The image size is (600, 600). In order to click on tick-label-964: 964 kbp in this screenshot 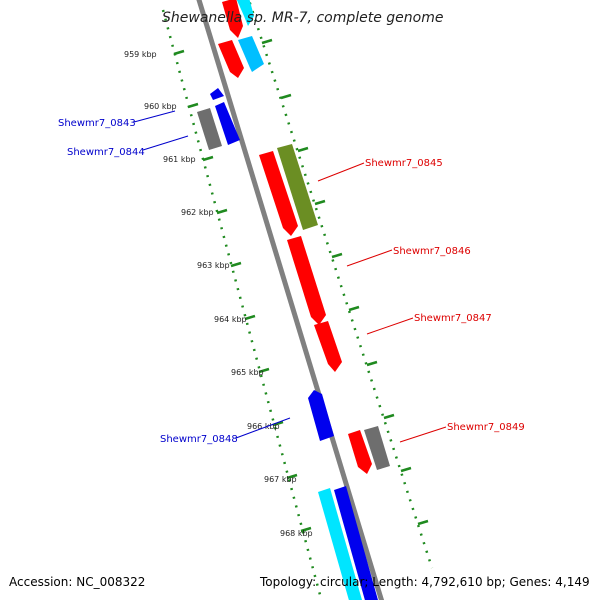, I will do `click(230, 319)`.